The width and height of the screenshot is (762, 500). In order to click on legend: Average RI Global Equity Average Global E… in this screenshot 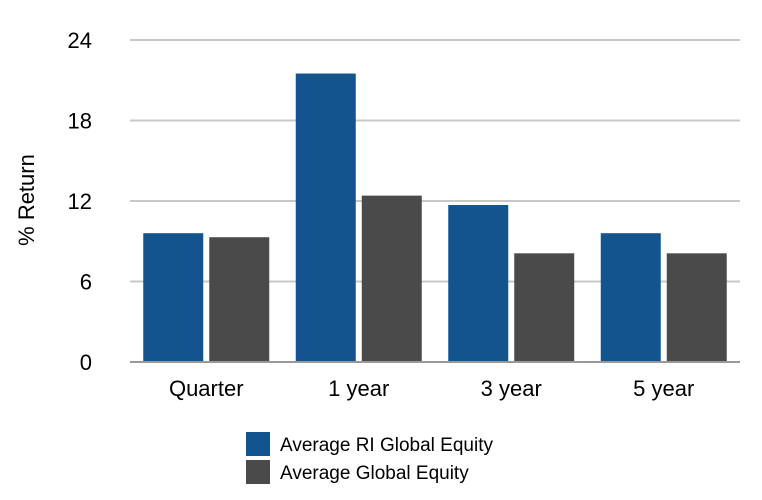, I will do `click(369, 458)`.